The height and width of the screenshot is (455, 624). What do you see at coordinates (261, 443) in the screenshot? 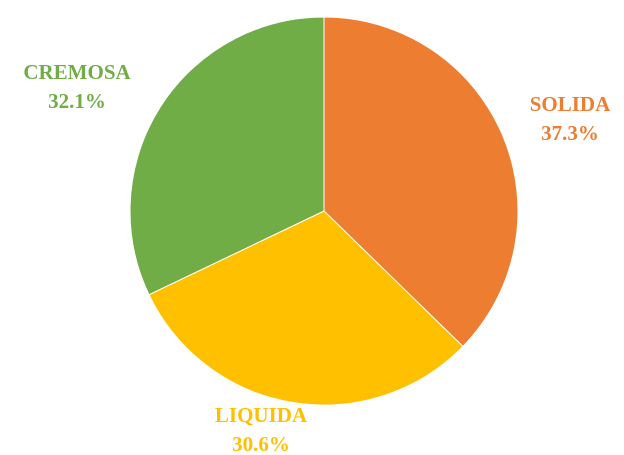
I see `slice-value-label-liquida: 30.6%` at bounding box center [261, 443].